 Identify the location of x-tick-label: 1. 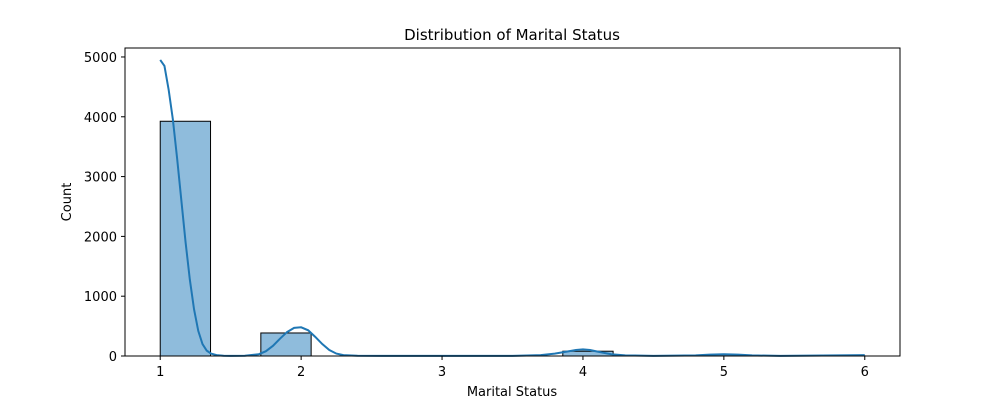
(160, 372).